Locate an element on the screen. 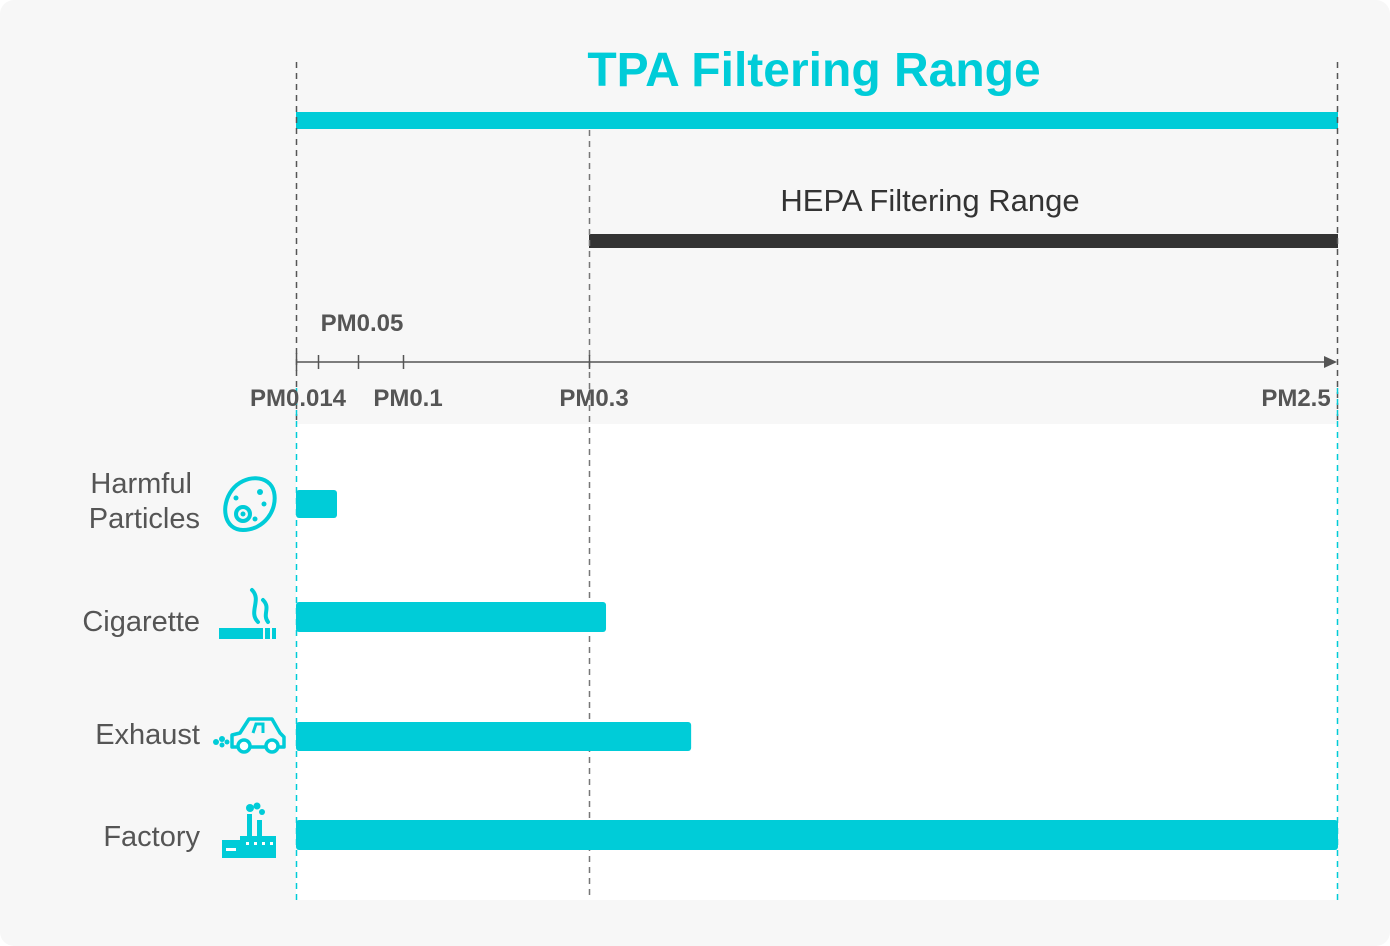 The image size is (1390, 946). cigarette-icon is located at coordinates (247, 613).